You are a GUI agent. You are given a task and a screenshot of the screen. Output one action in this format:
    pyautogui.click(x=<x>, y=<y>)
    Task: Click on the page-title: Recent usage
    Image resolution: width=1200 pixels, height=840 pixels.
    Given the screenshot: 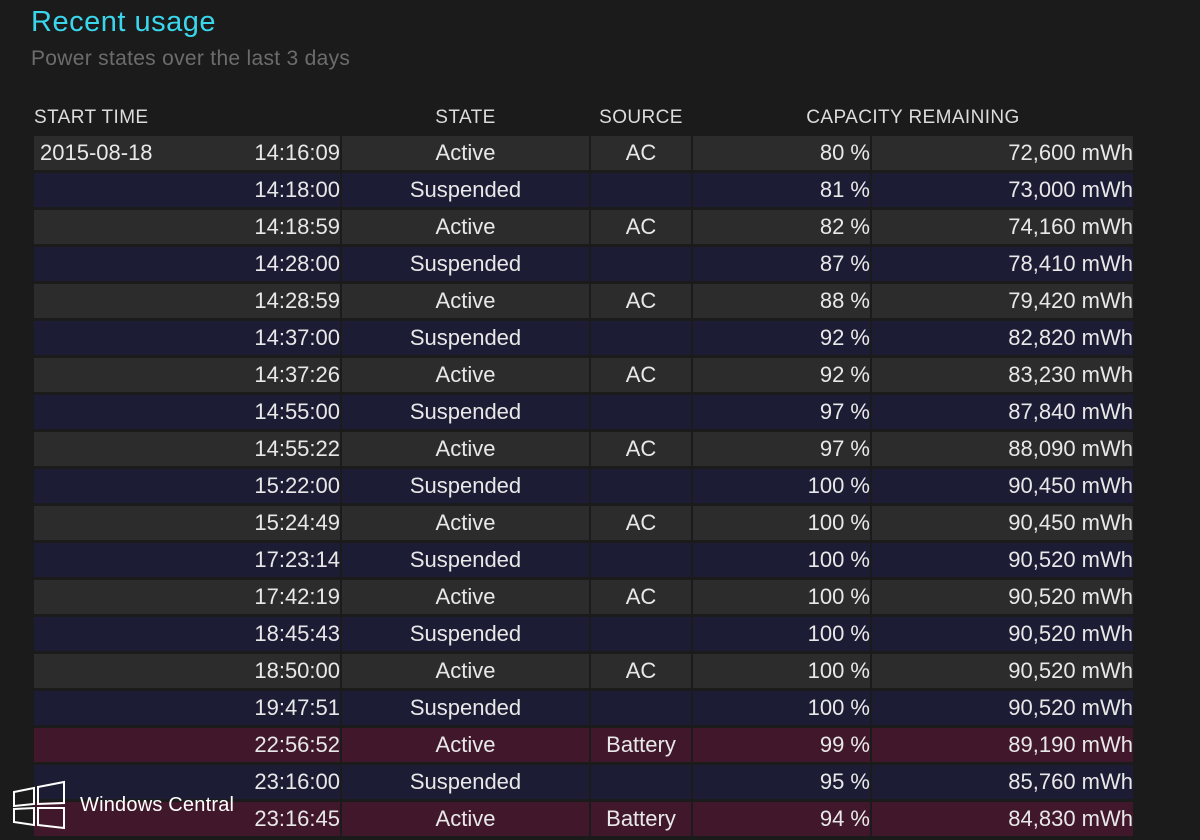 What is the action you would take?
    pyautogui.click(x=123, y=22)
    